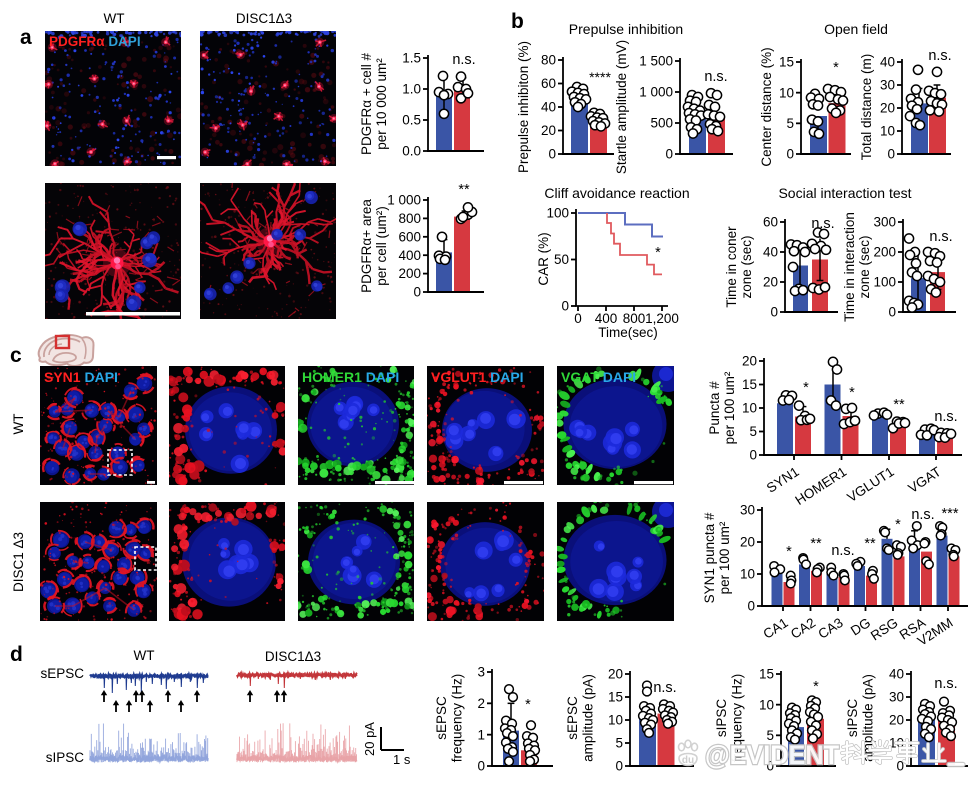 The image size is (975, 788). What do you see at coordinates (656, 61) in the screenshot?
I see `svg-text: 1 500` at bounding box center [656, 61].